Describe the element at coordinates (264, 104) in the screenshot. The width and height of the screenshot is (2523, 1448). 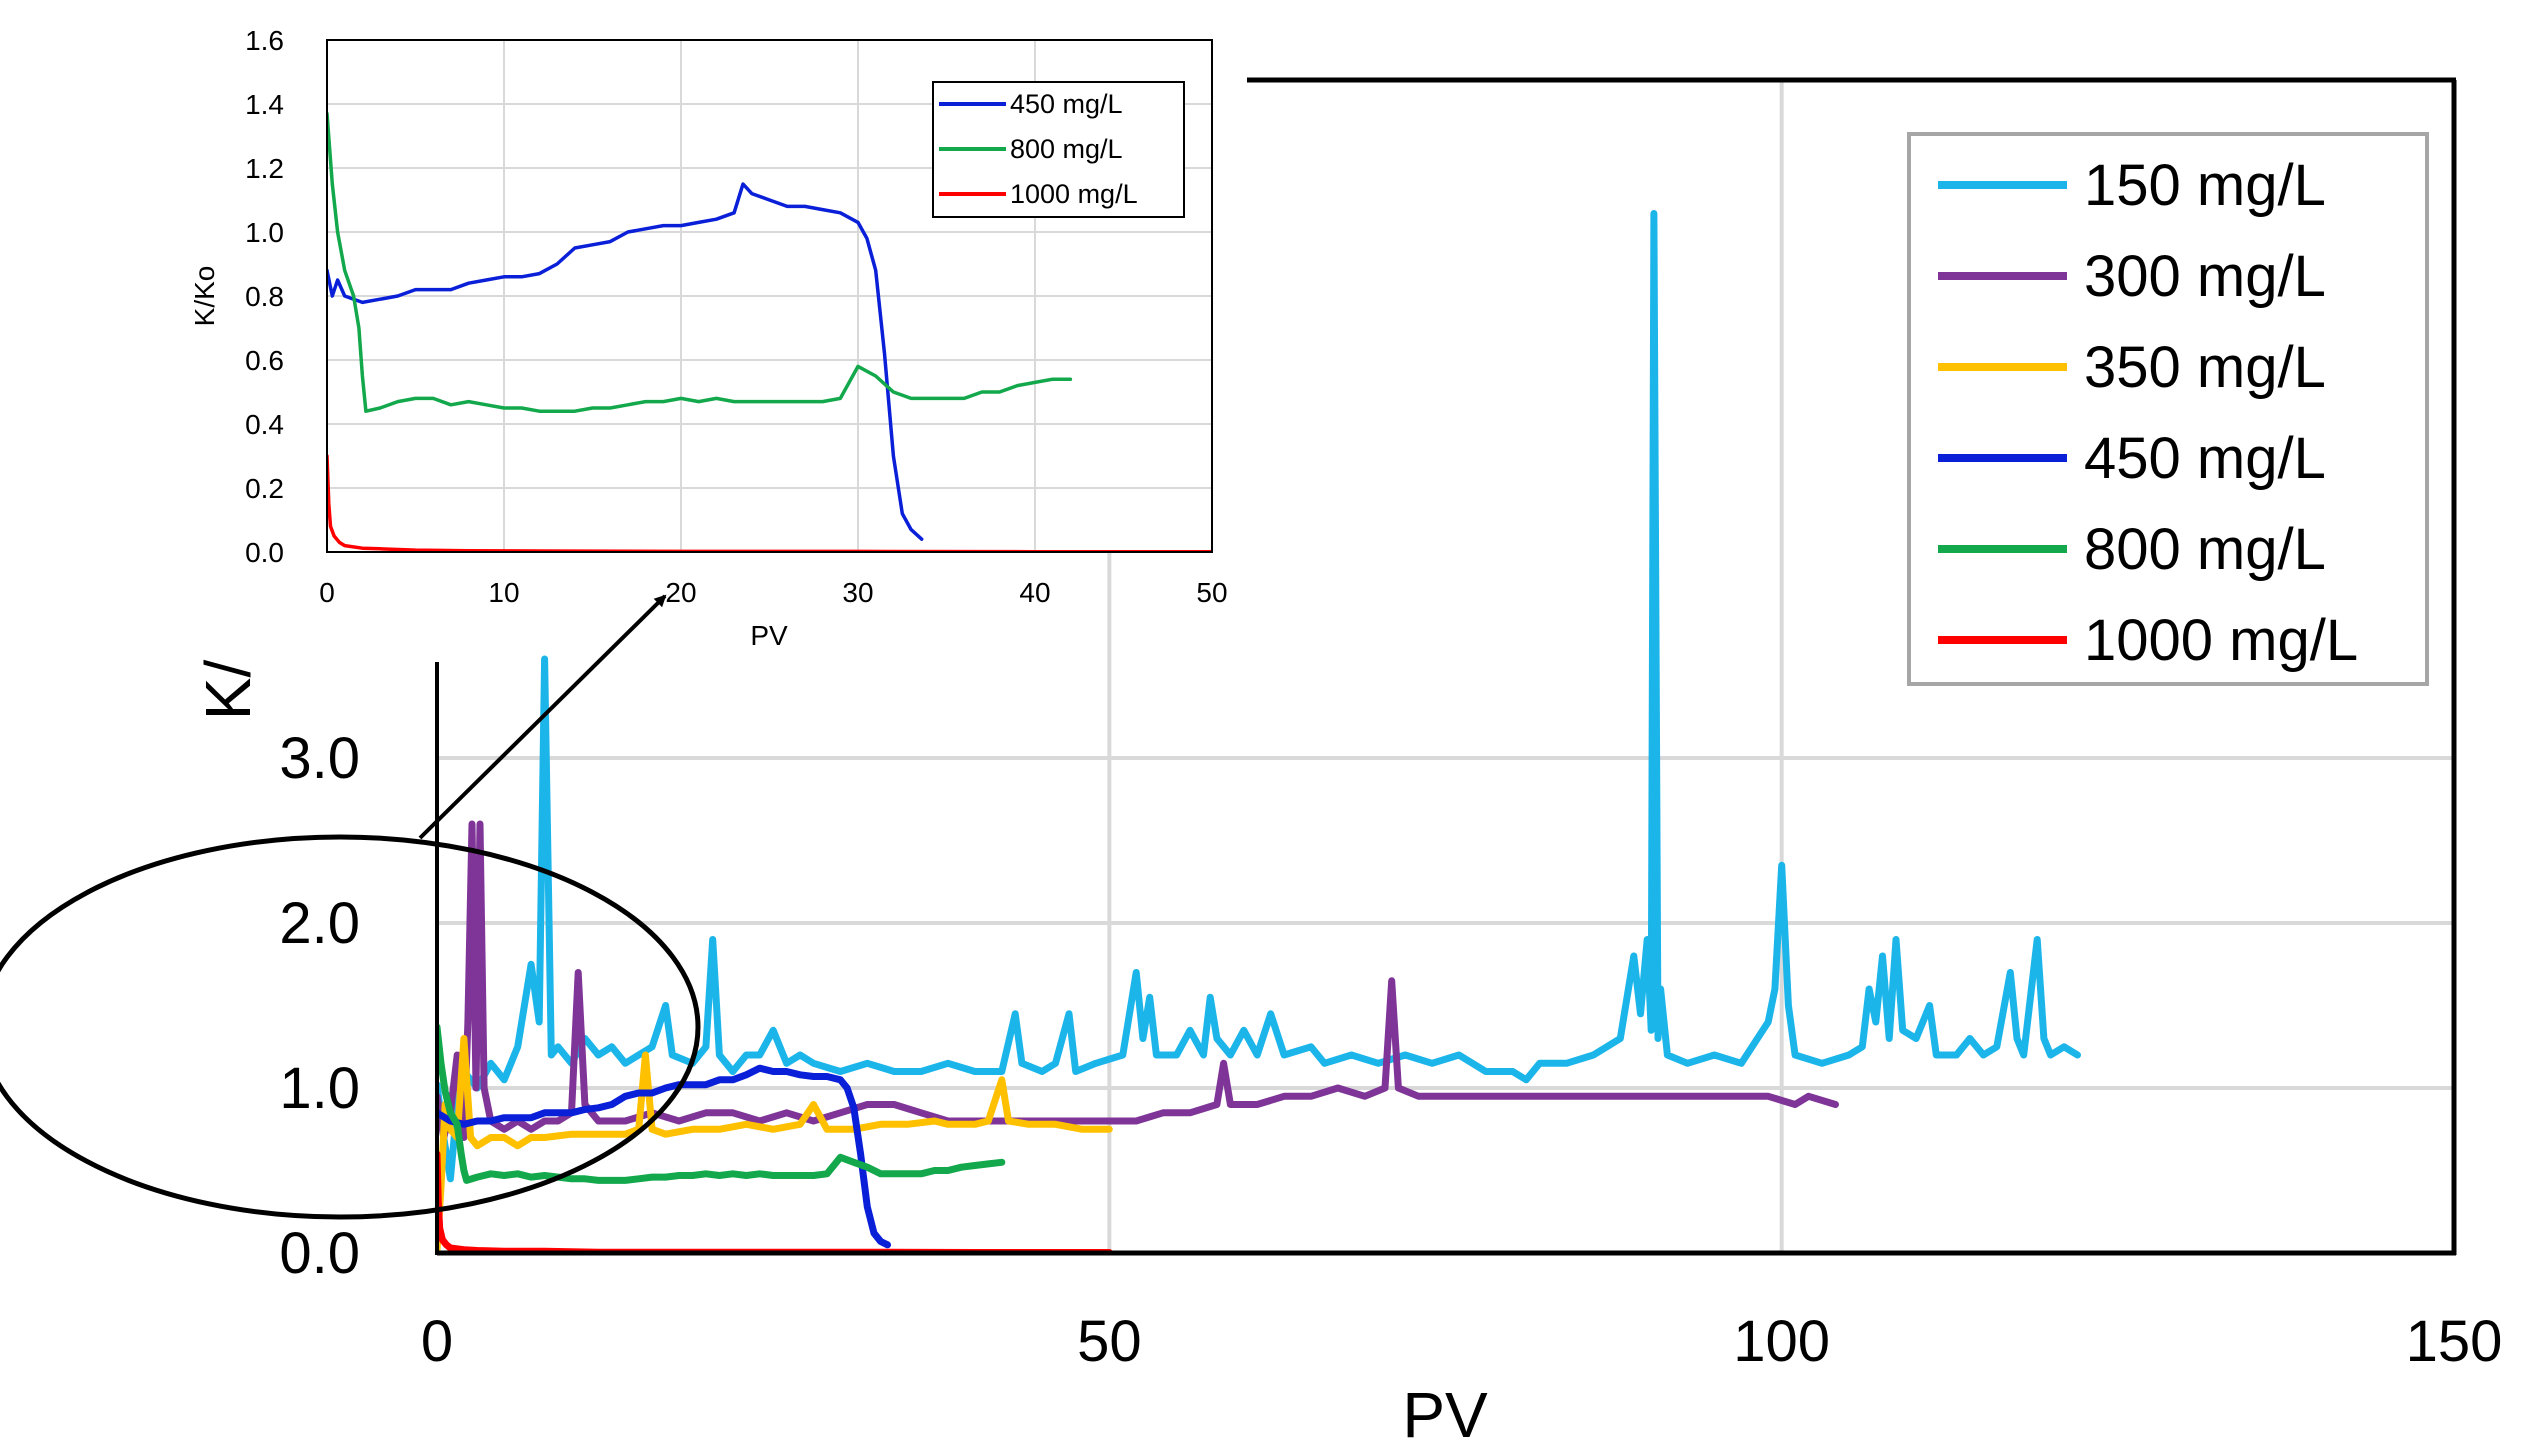
I see `inset-y-tick-label: 1.4` at that location.